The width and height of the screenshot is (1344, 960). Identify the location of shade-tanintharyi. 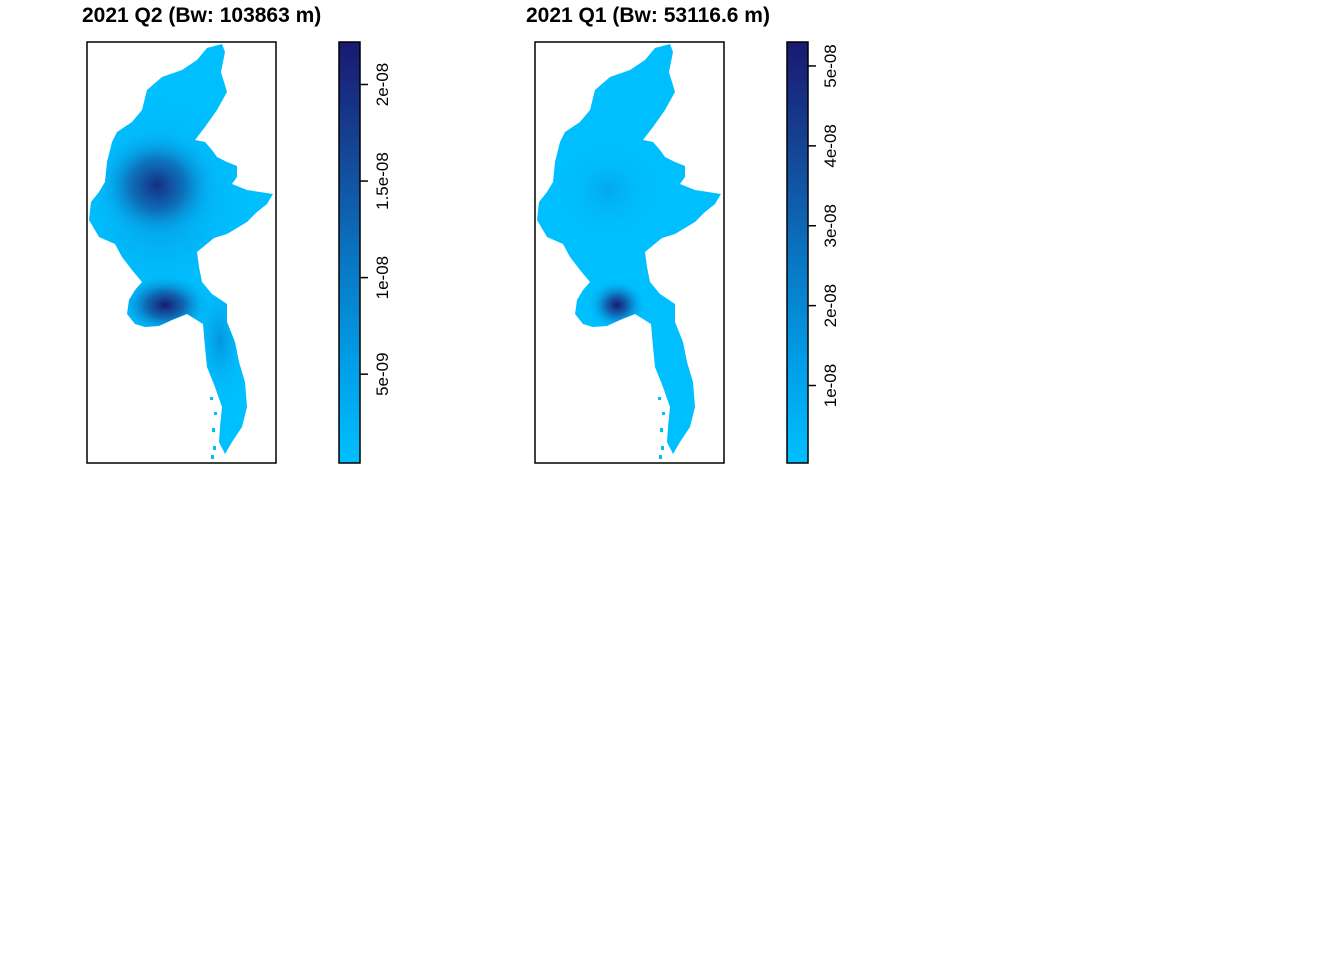
(220, 340).